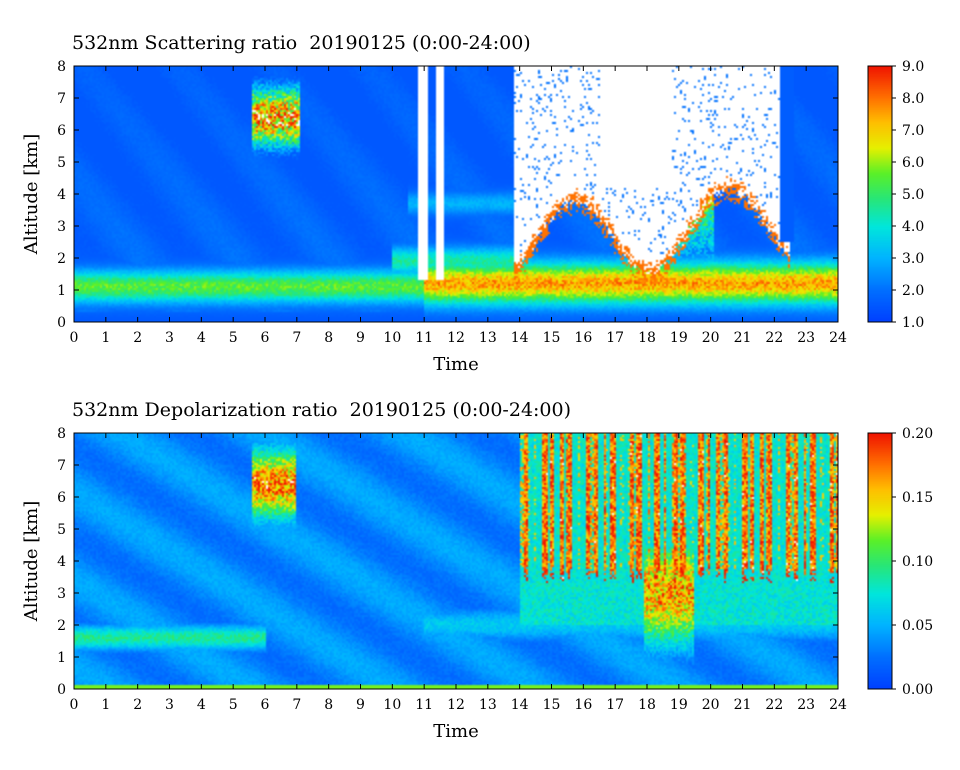 Image resolution: width=960 pixels, height=770 pixels. I want to click on colorbar-tick-label: 0.15, so click(917, 498).